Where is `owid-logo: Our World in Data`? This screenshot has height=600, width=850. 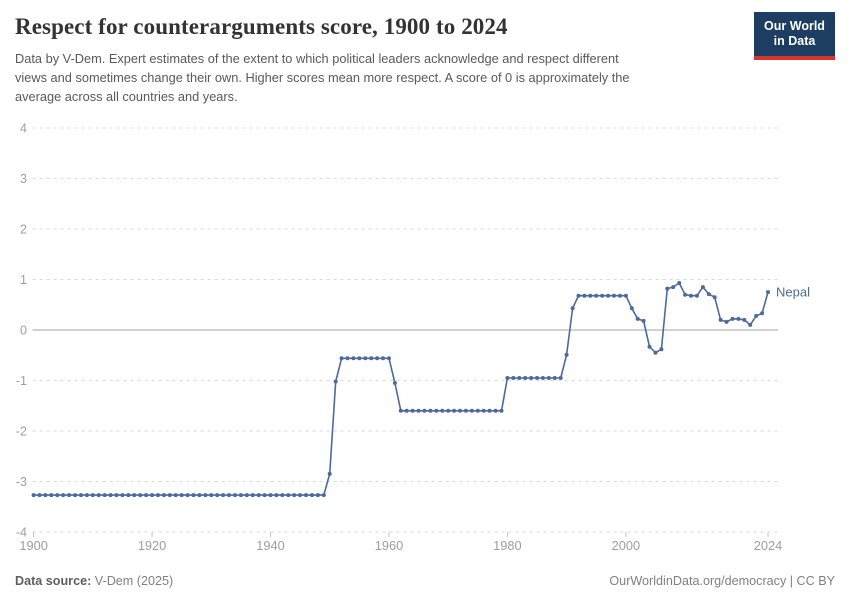
owid-logo: Our World in Data is located at coordinates (794, 36).